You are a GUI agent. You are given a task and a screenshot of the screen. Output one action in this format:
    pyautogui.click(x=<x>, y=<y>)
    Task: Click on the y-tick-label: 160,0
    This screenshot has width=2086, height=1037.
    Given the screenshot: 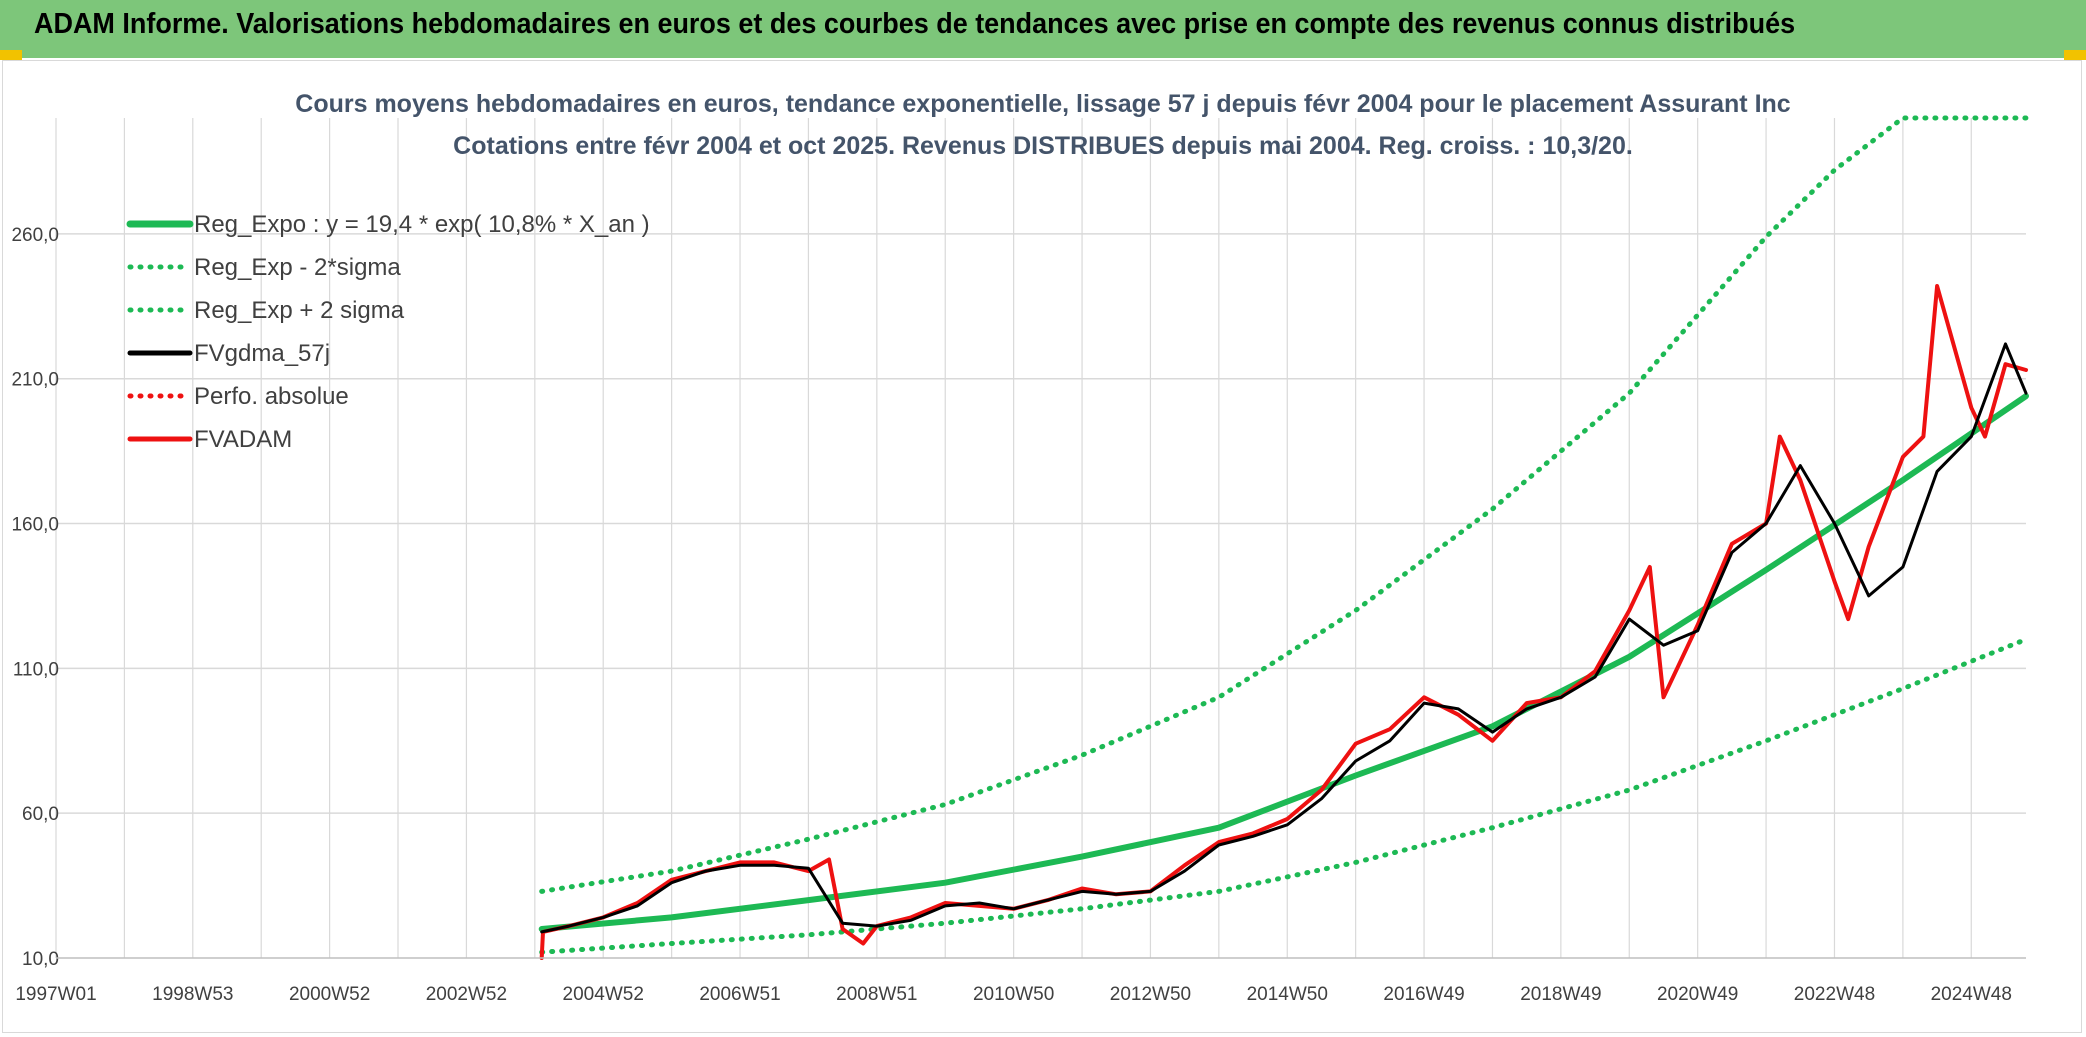 What is the action you would take?
    pyautogui.click(x=35, y=525)
    